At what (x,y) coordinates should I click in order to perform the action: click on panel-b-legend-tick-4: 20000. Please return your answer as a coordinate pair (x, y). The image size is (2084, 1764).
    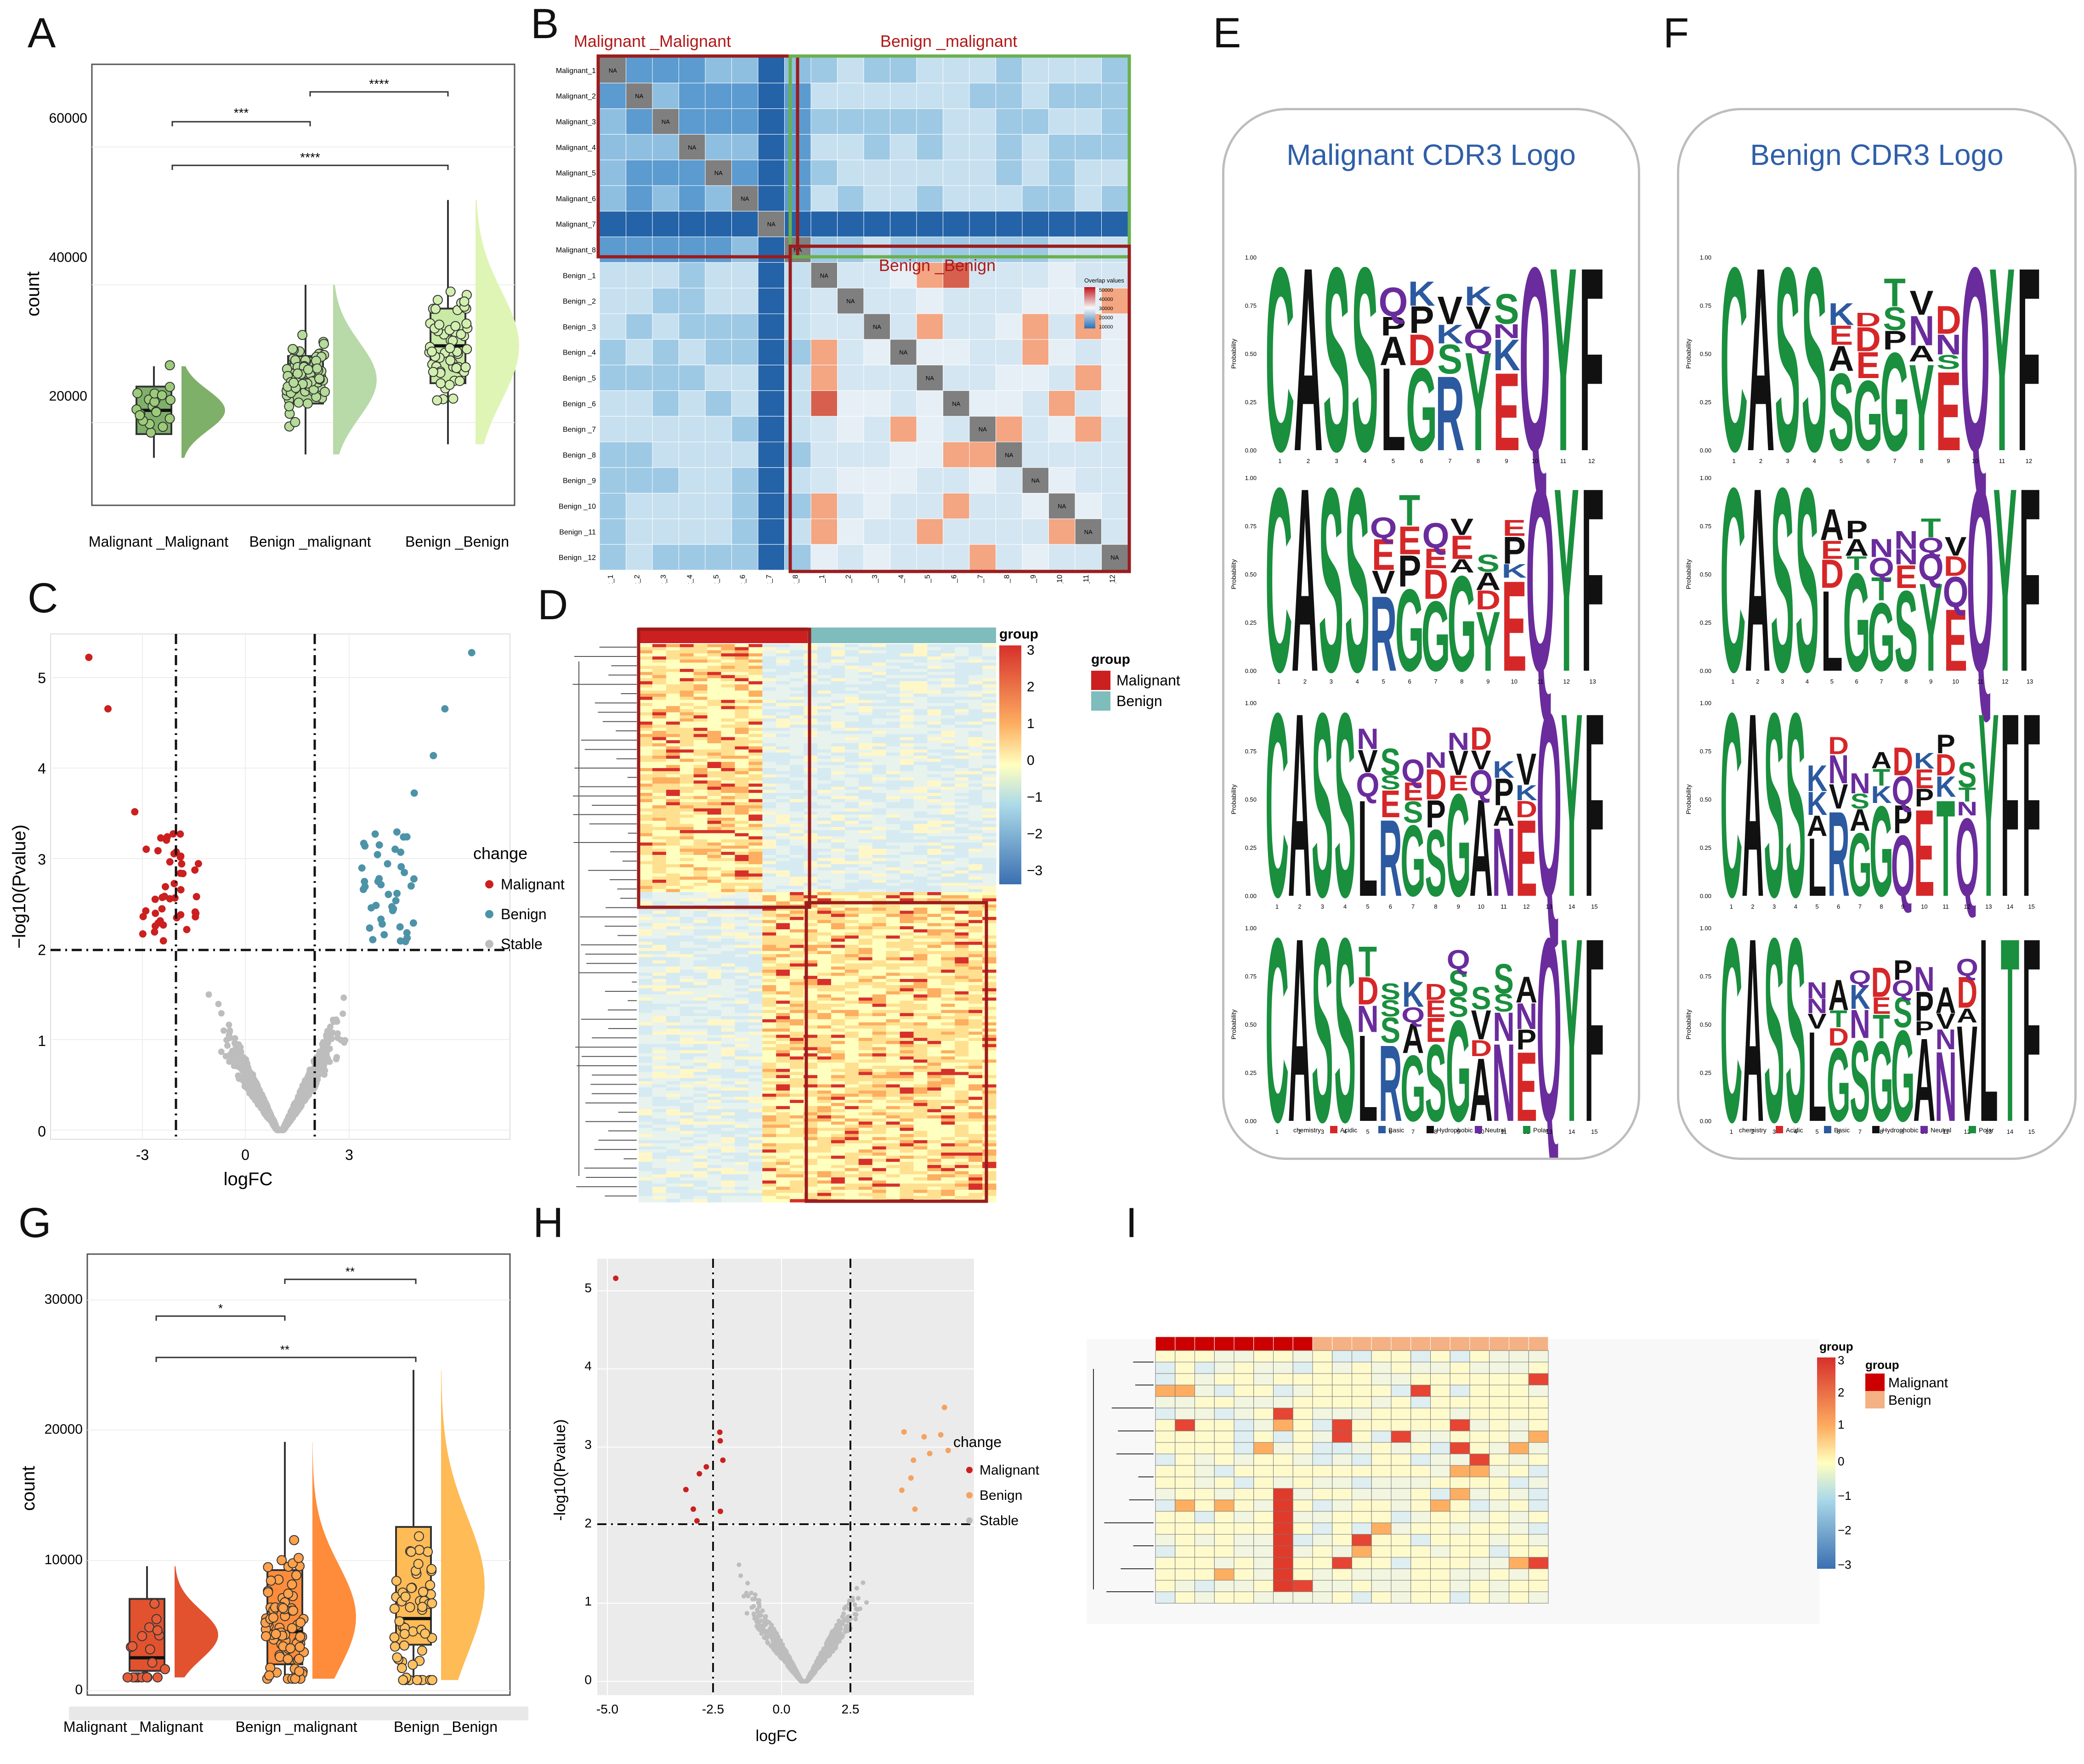
    Looking at the image, I should click on (1106, 318).